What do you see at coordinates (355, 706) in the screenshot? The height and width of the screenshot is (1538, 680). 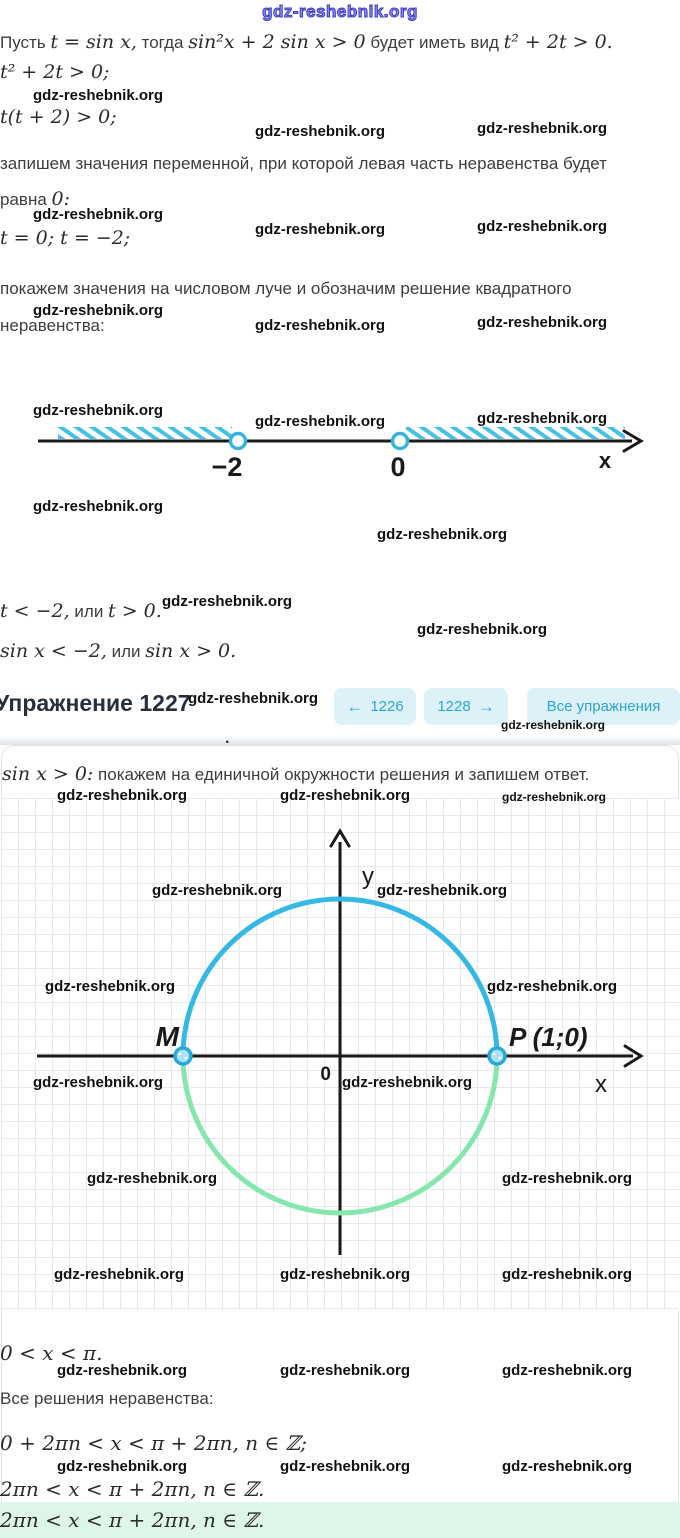 I see `arrow-left-icon: ←` at bounding box center [355, 706].